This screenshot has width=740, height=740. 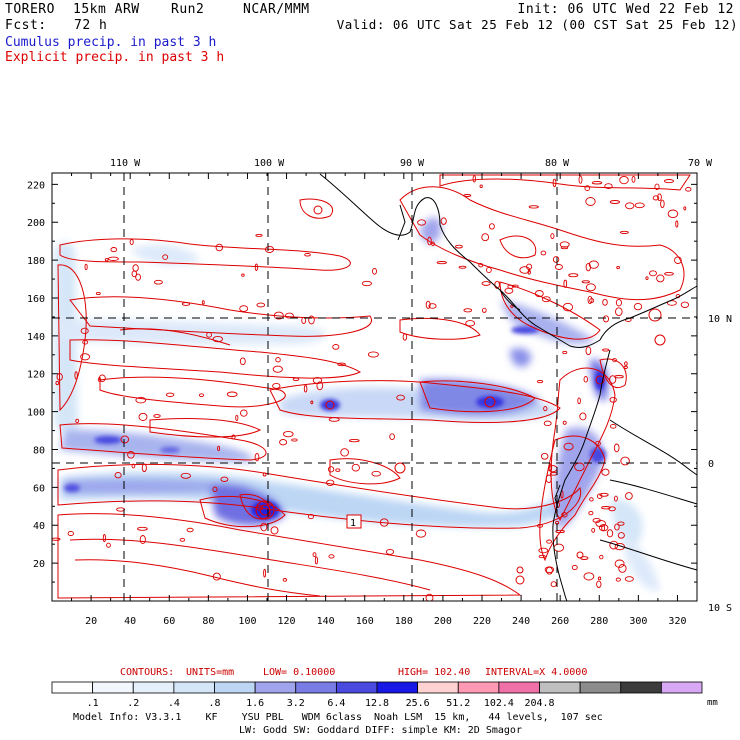 I want to click on legend-label: 204.8, so click(x=539, y=703).